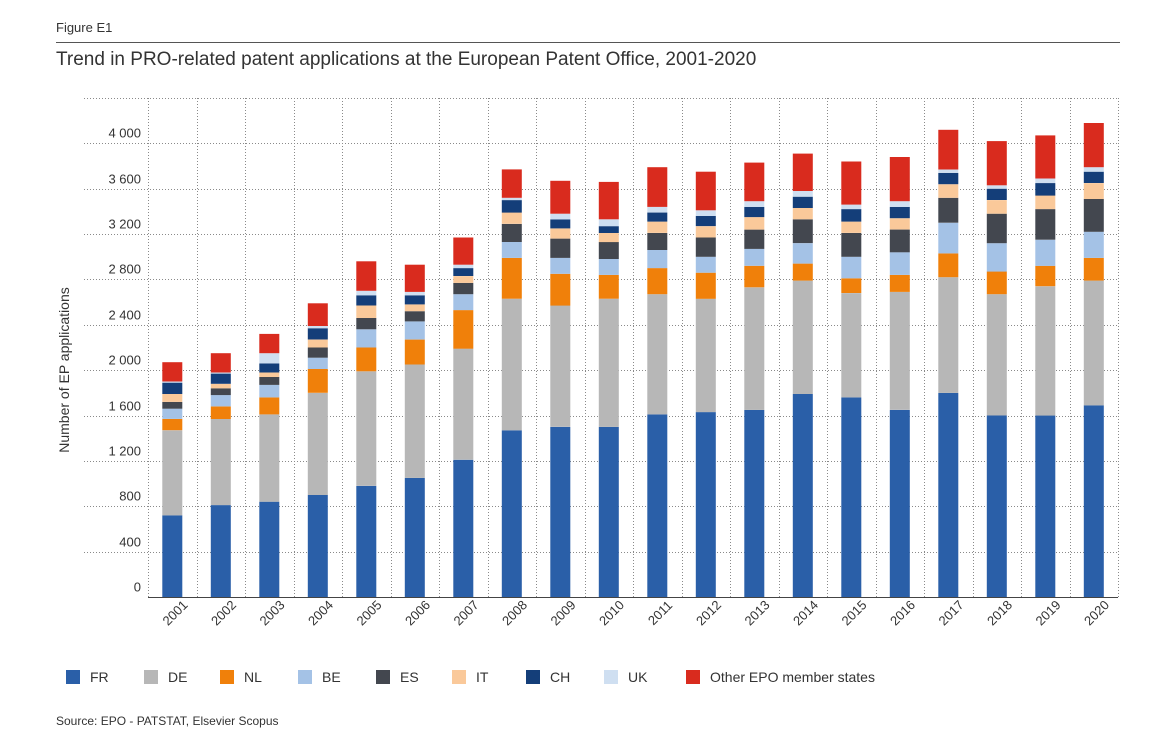 The width and height of the screenshot is (1173, 729). What do you see at coordinates (511, 383) in the screenshot?
I see `bar-stack-2008` at bounding box center [511, 383].